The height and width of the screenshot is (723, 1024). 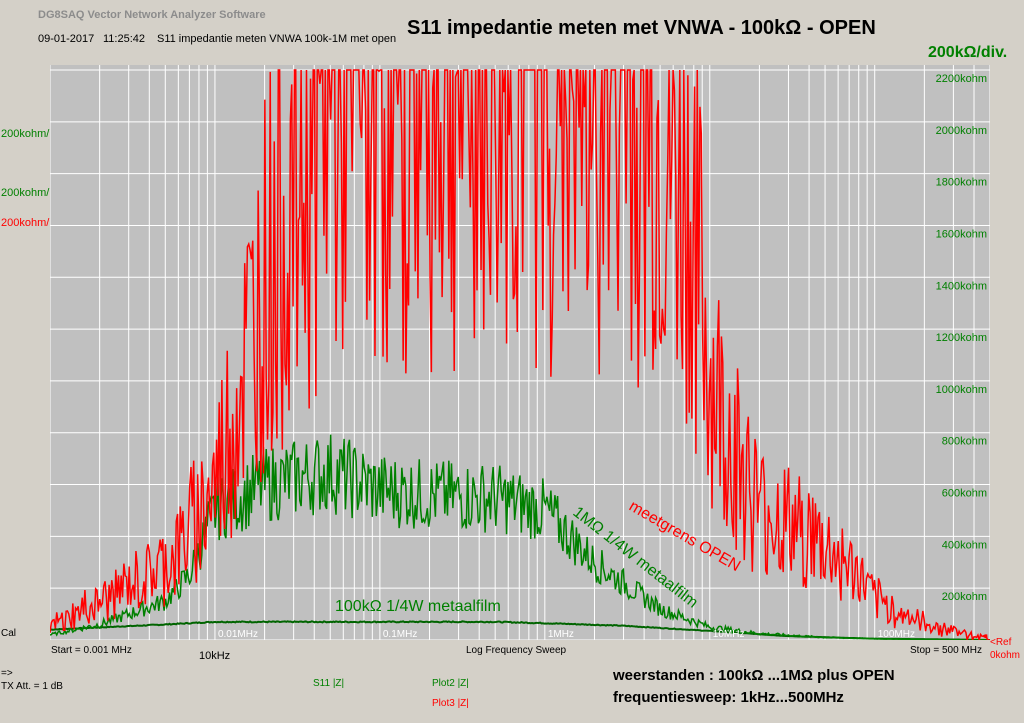 I want to click on x-tick-label: 1MHz, so click(x=561, y=634).